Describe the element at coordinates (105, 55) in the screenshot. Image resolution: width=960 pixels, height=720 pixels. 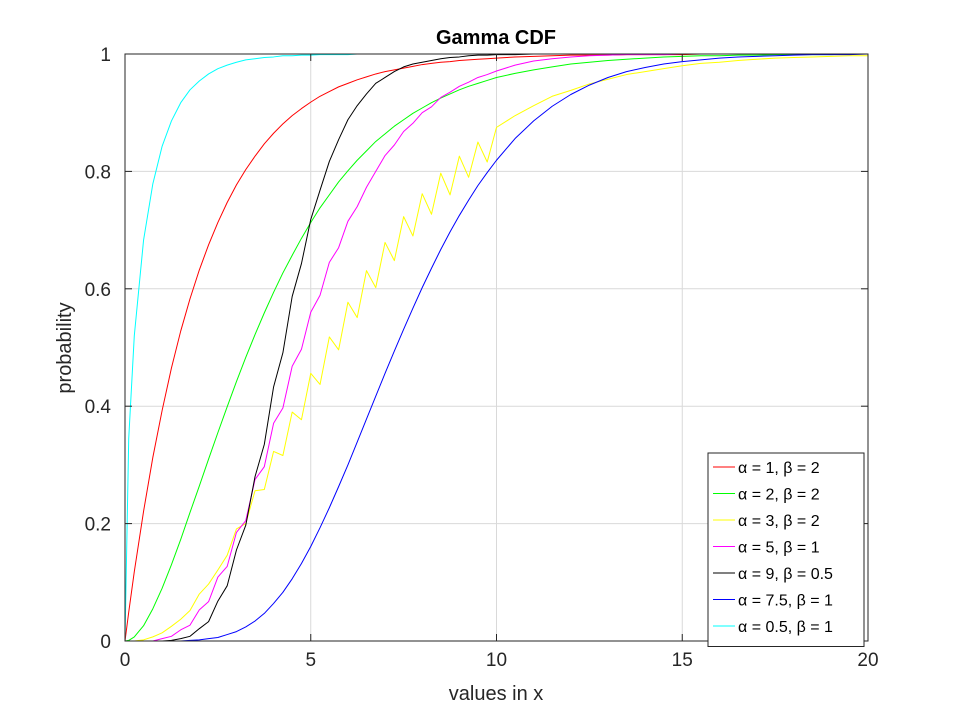
I see `y-tick-label: 1` at that location.